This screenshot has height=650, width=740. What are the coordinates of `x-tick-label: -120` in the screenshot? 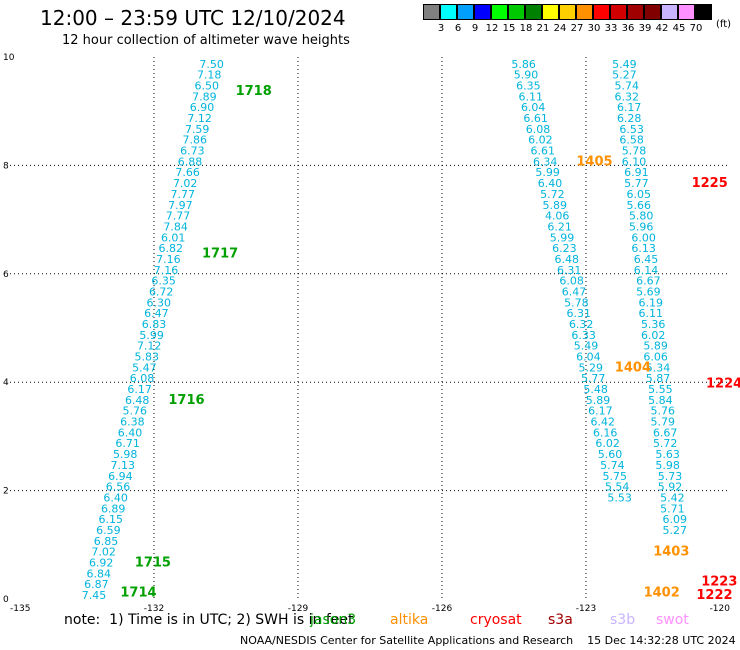 It's located at (720, 609).